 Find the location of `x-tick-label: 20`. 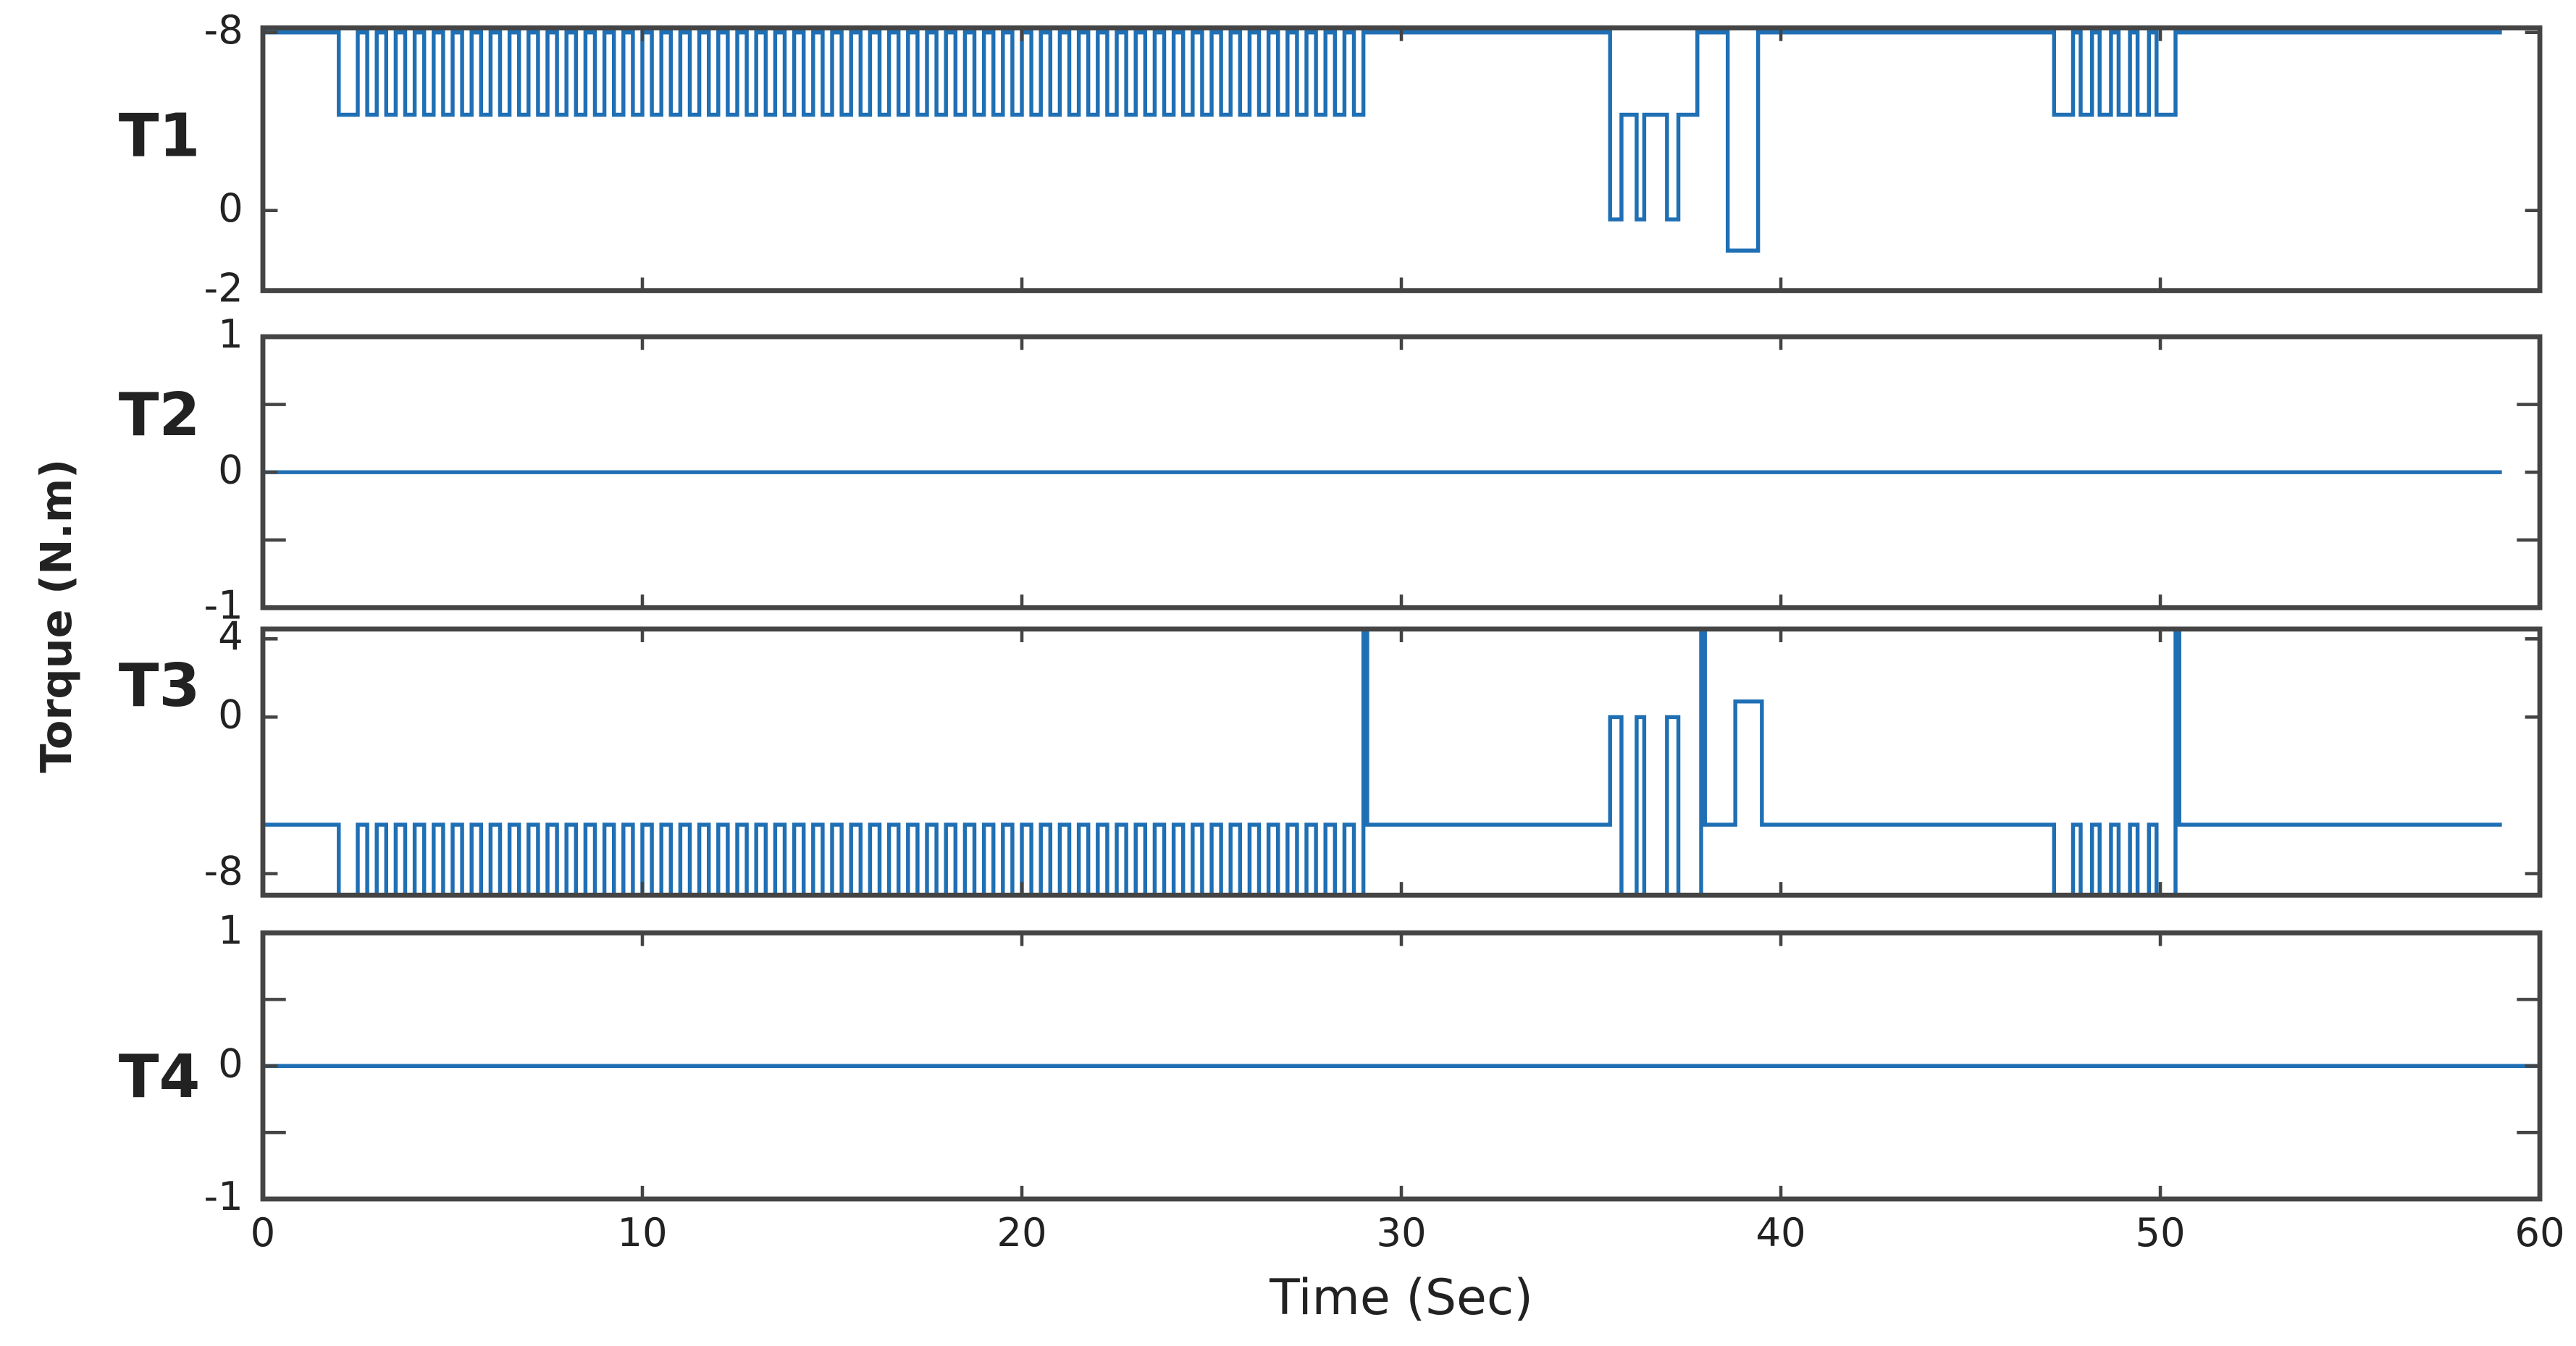

x-tick-label: 20 is located at coordinates (1021, 1232).